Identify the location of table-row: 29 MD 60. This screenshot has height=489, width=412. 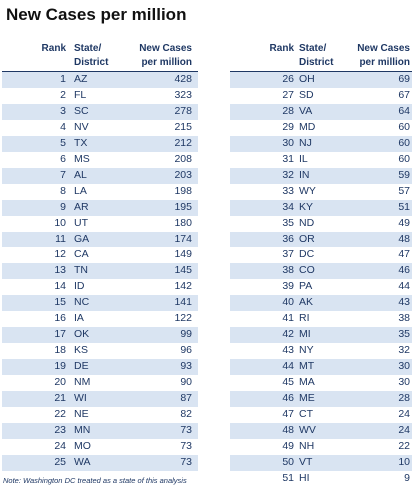
(321, 128).